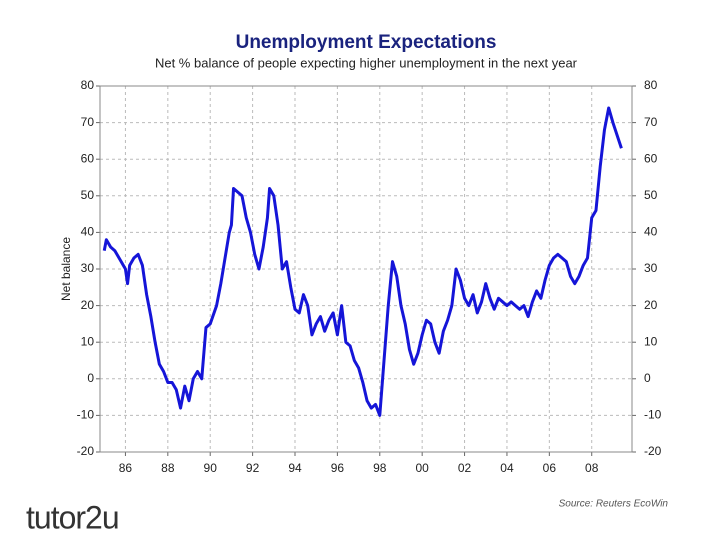 The height and width of the screenshot is (545, 720). I want to click on x-tick-label: 02, so click(465, 468).